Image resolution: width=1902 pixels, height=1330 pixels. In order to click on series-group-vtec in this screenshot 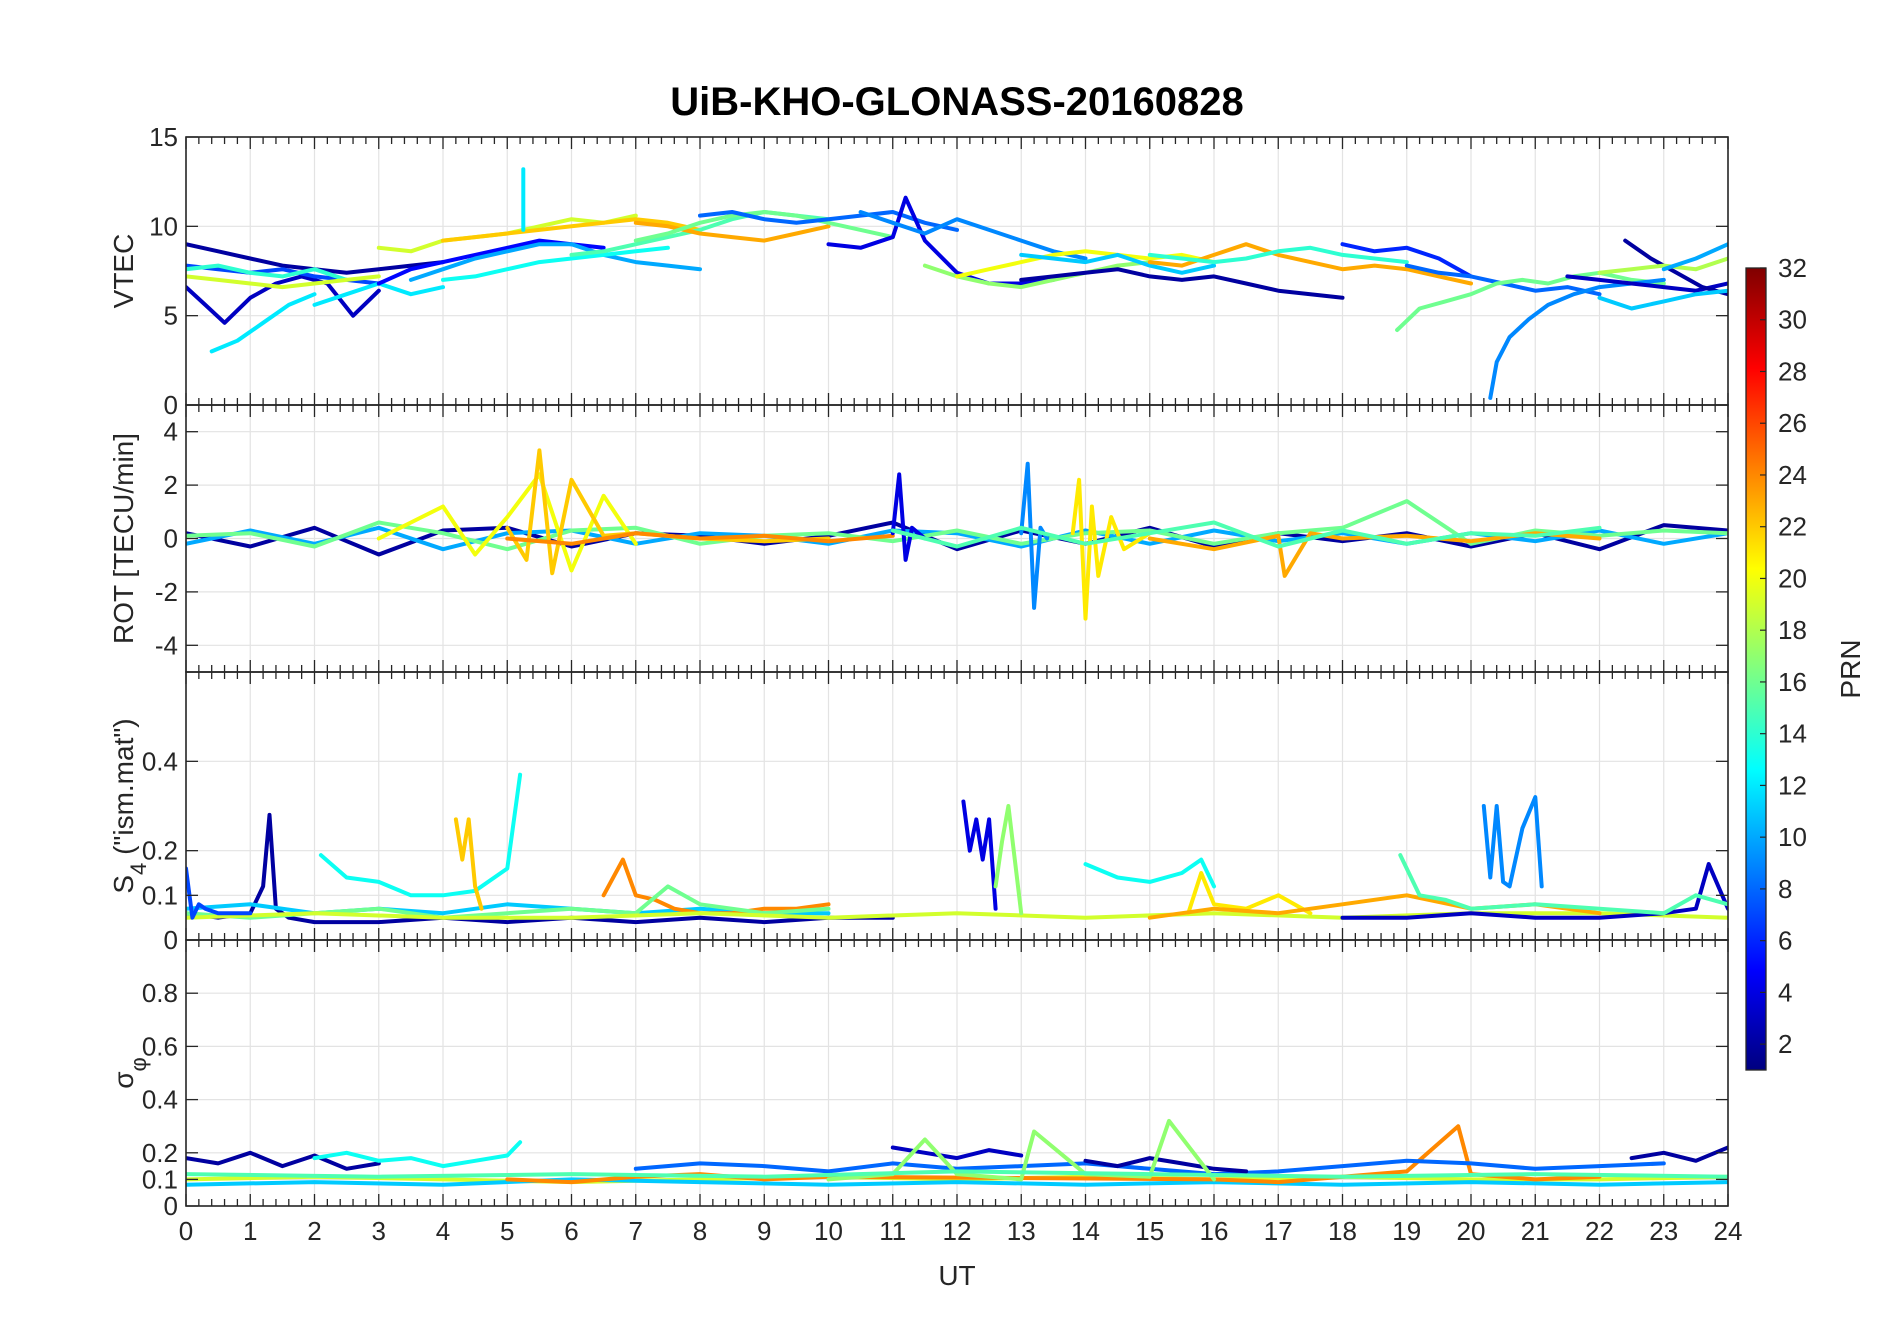, I will do `click(957, 283)`.